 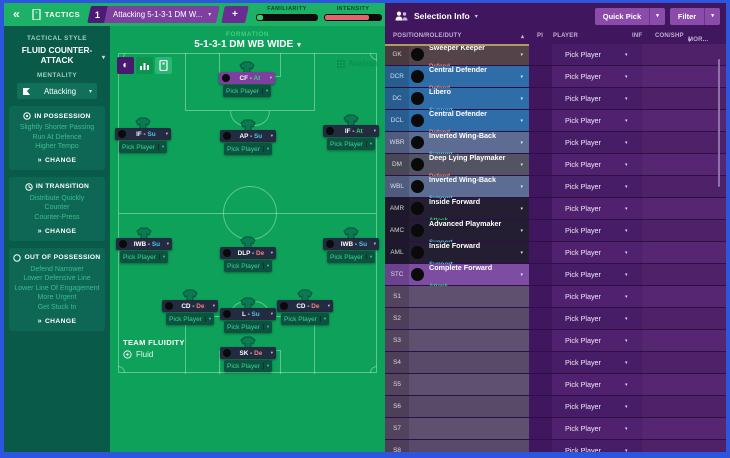 I want to click on view-roles-toggle: ◐, so click(x=125, y=65).